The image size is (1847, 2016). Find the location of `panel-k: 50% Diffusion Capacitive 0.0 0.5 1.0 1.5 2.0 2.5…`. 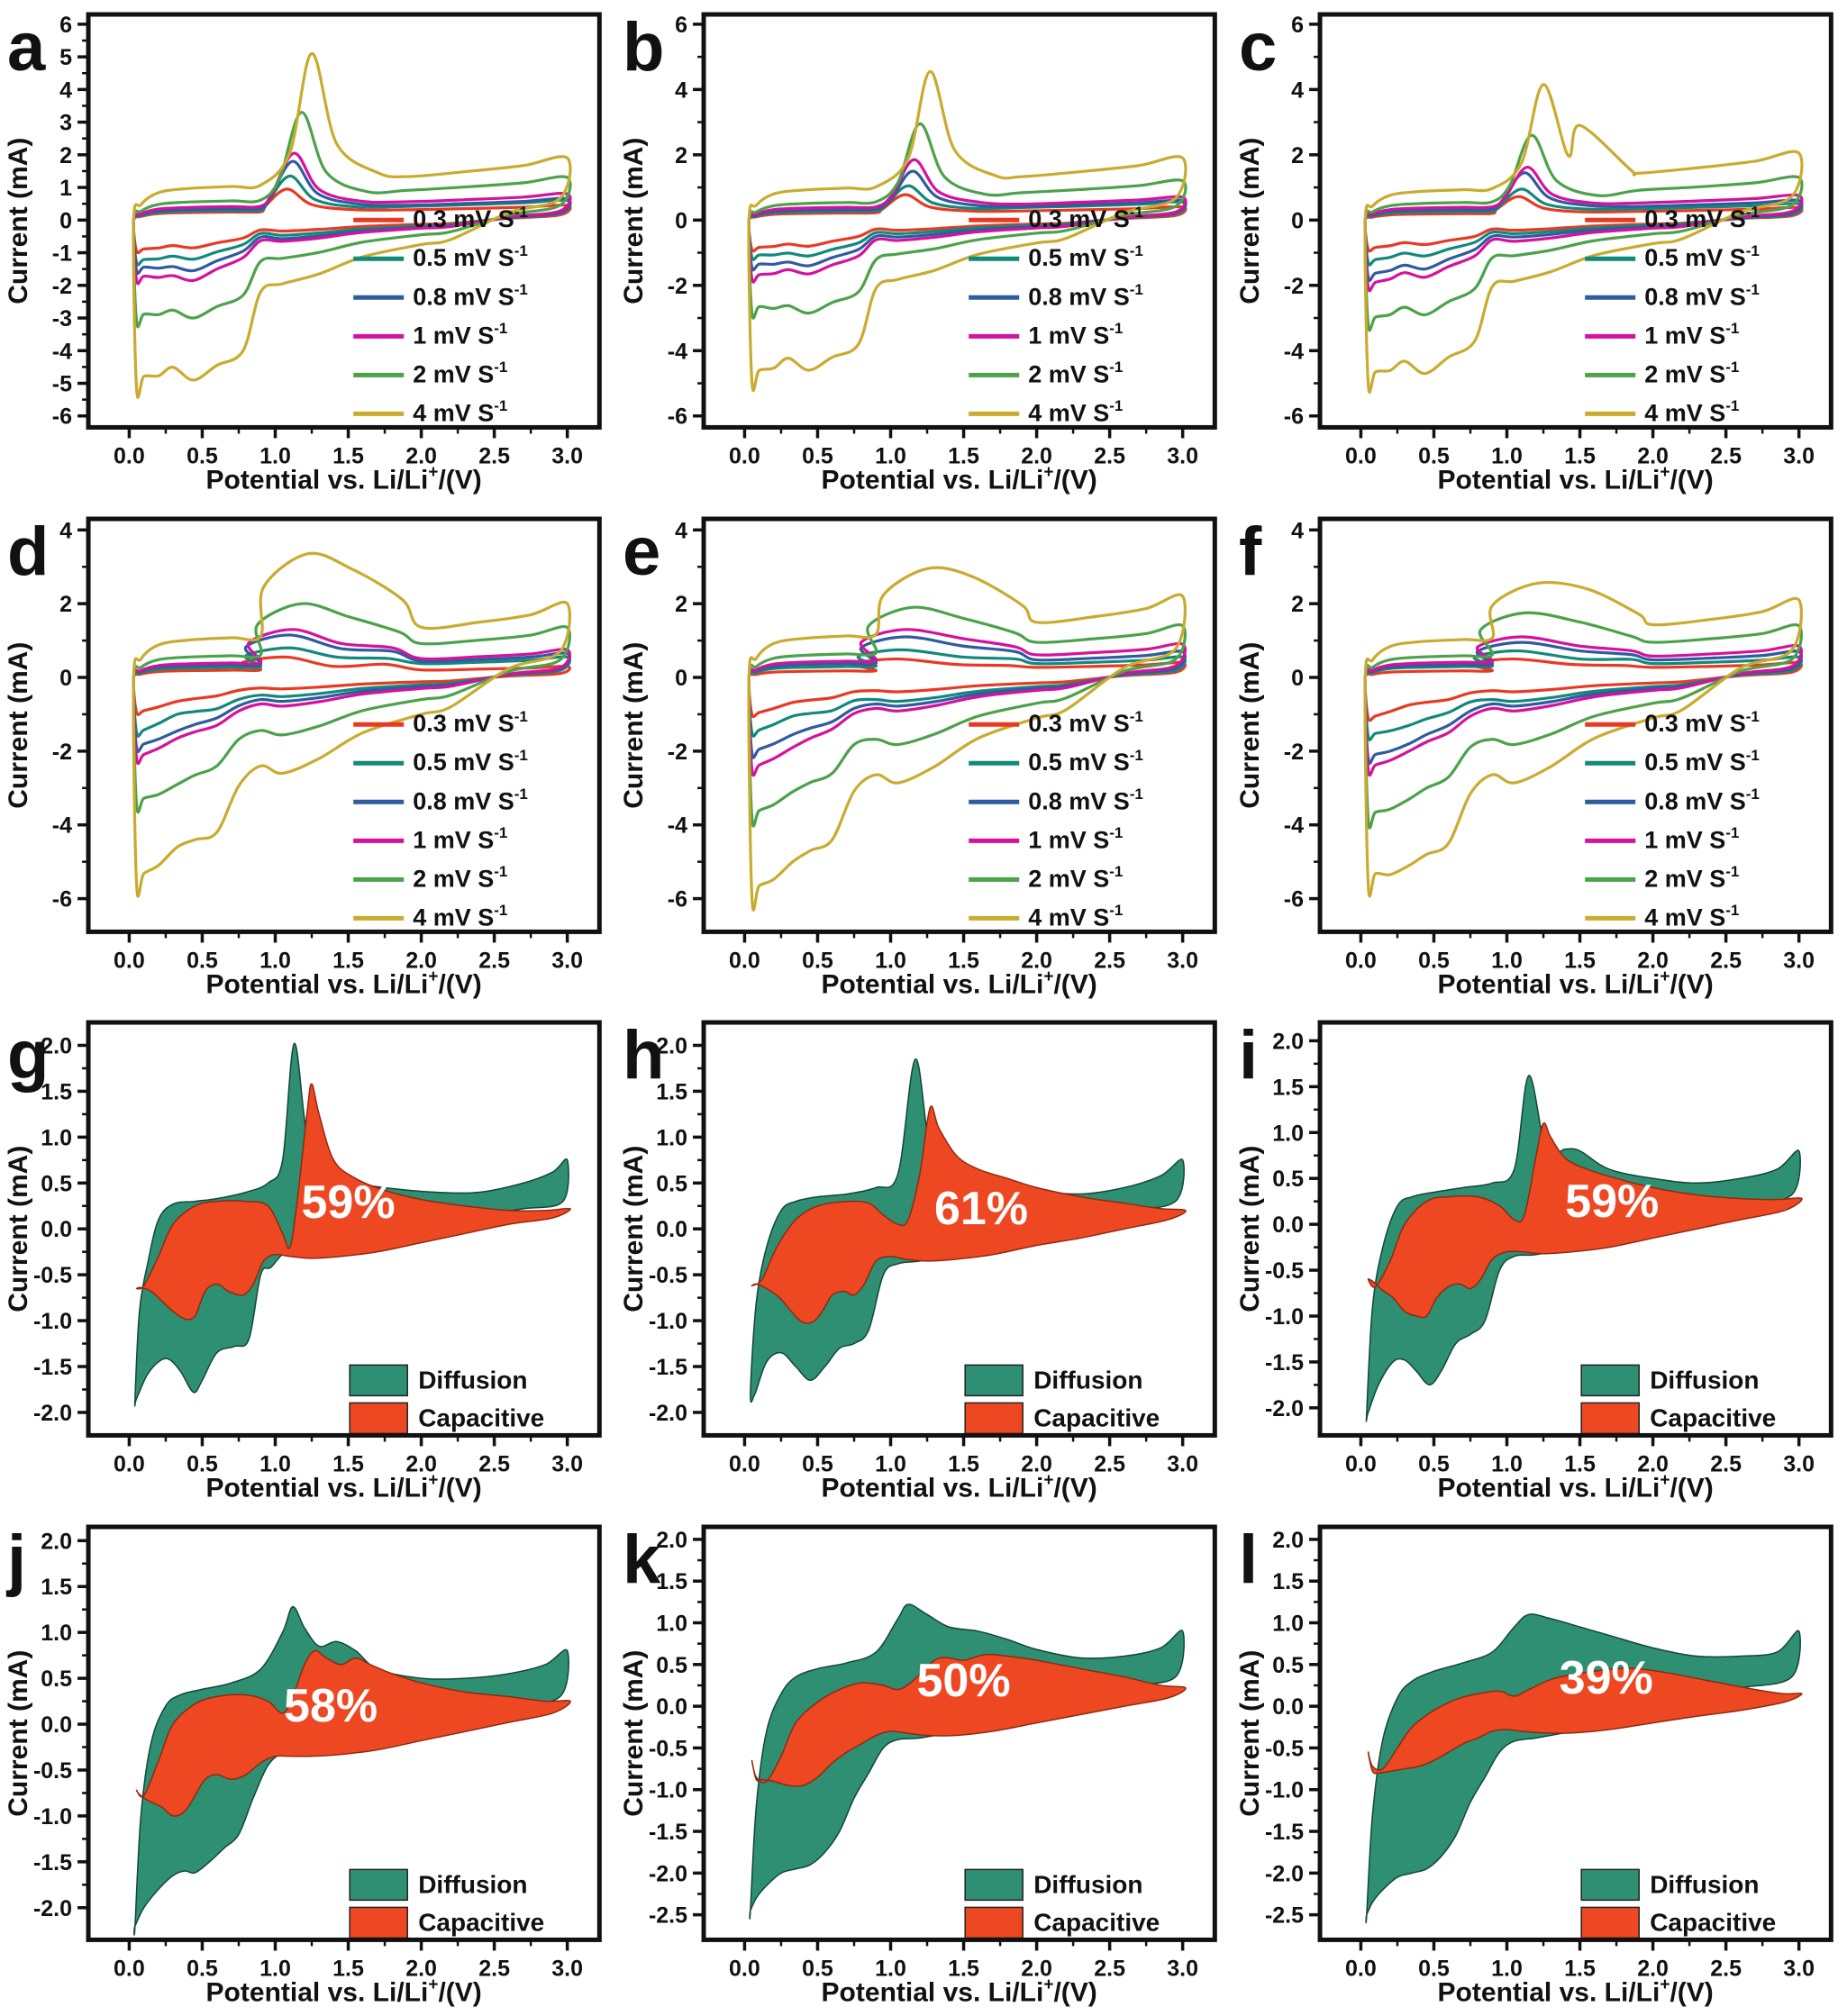

panel-k: 50% Diffusion Capacitive 0.0 0.5 1.0 1.5 2.0 2.5… is located at coordinates (923, 1764).